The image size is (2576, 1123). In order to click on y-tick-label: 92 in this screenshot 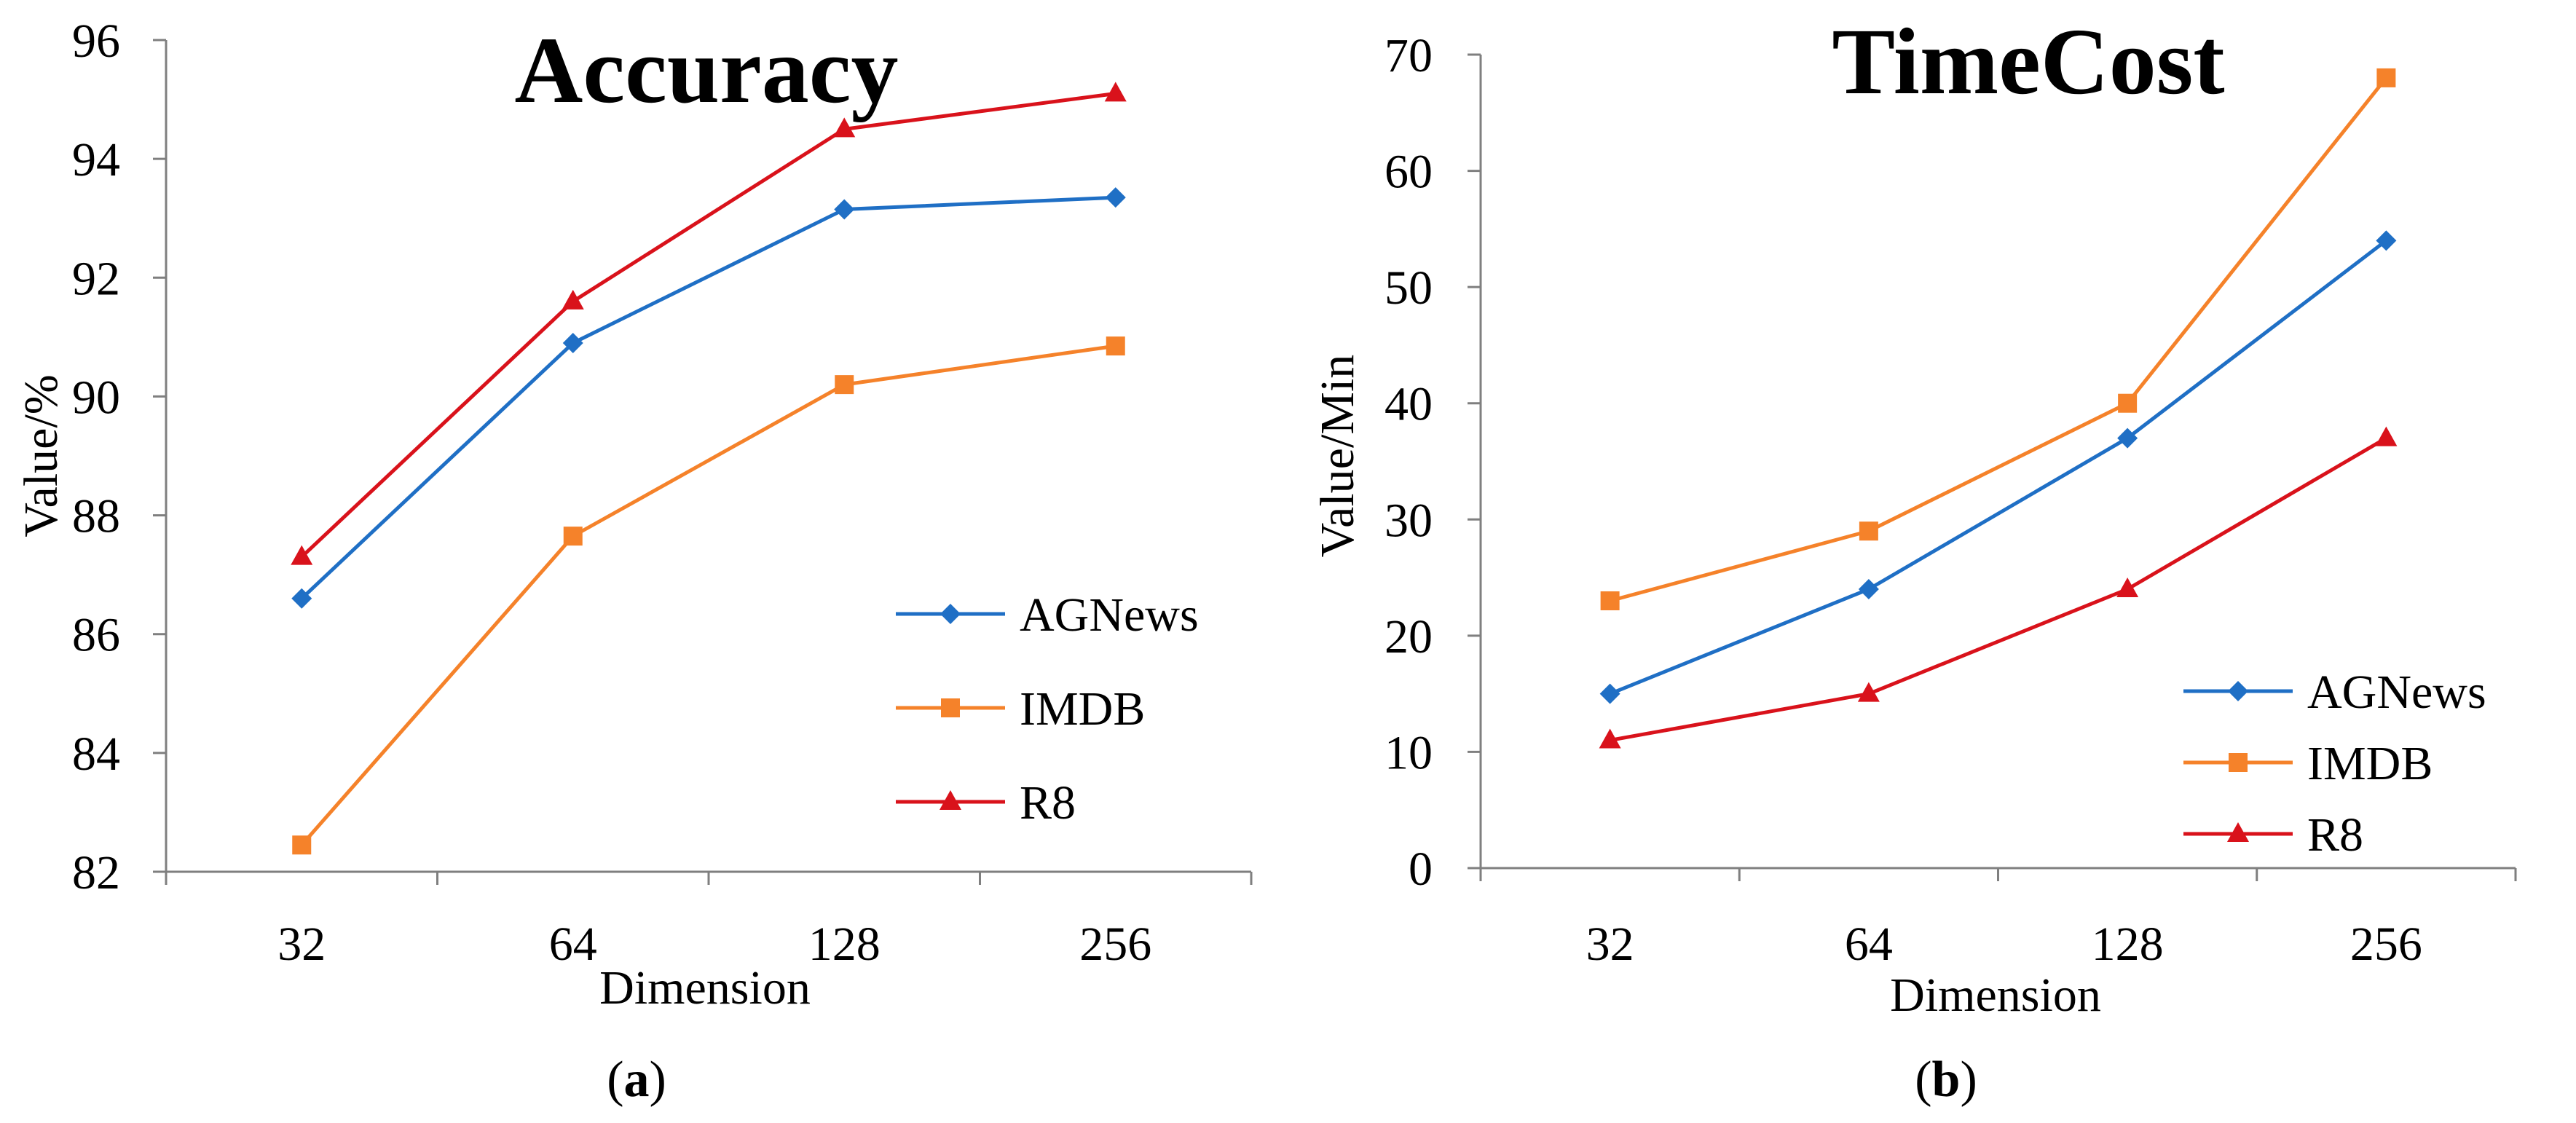, I will do `click(96, 278)`.